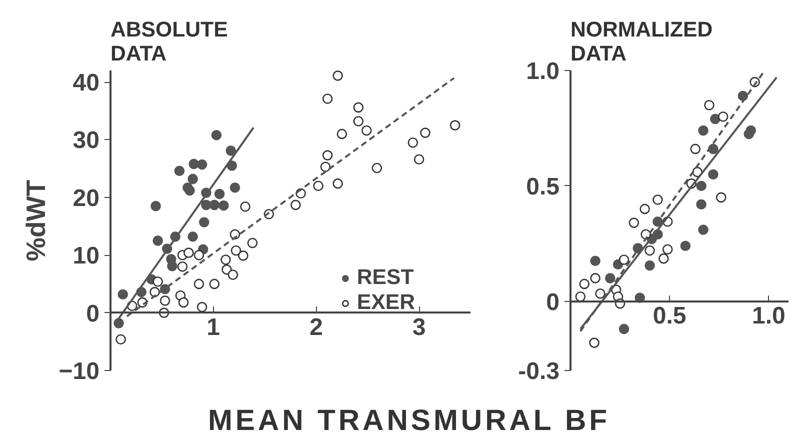  Describe the element at coordinates (669, 316) in the screenshot. I see `x-tick-label: 0.5` at that location.